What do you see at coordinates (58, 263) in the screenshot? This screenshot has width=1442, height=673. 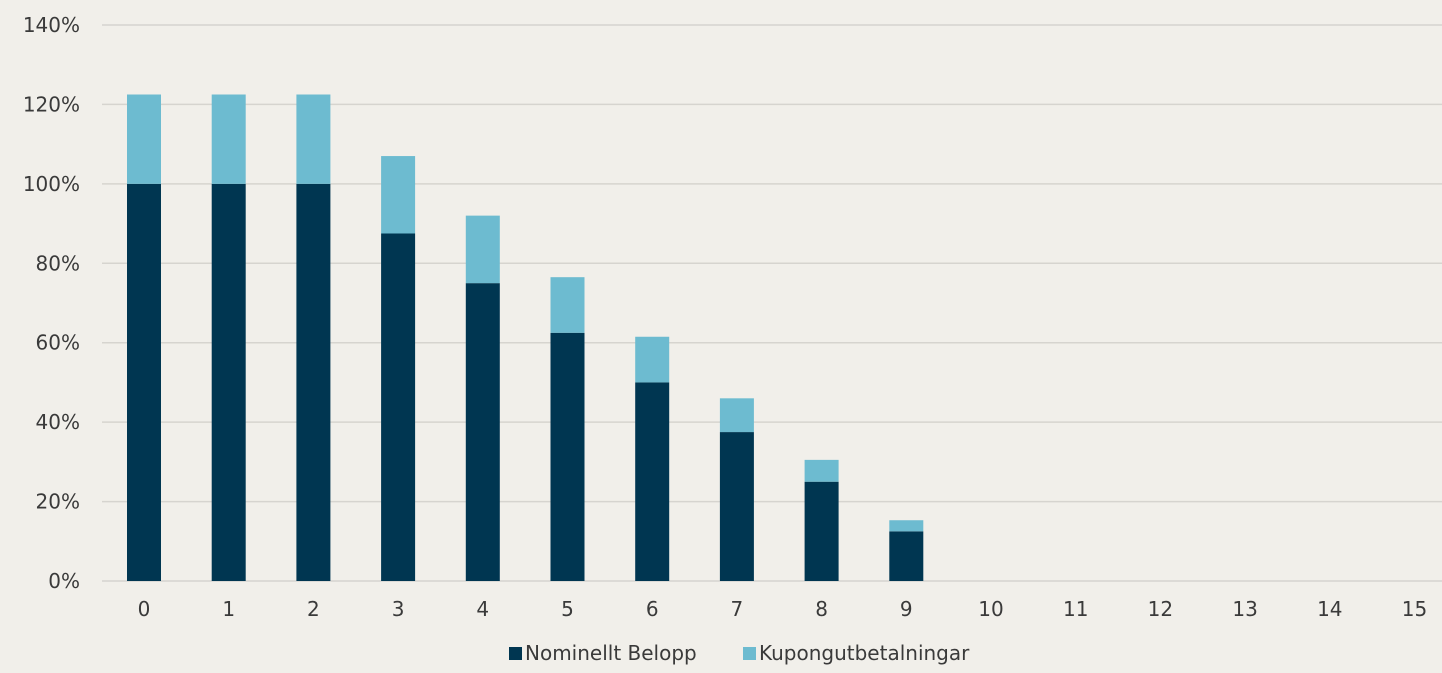 I see `y-tick-label: 80%` at bounding box center [58, 263].